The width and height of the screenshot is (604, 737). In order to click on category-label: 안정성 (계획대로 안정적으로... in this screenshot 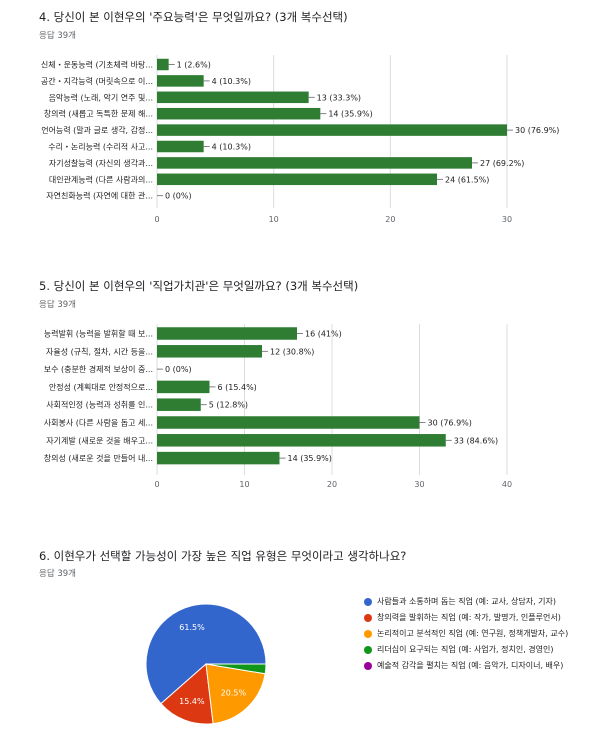, I will do `click(101, 387)`.